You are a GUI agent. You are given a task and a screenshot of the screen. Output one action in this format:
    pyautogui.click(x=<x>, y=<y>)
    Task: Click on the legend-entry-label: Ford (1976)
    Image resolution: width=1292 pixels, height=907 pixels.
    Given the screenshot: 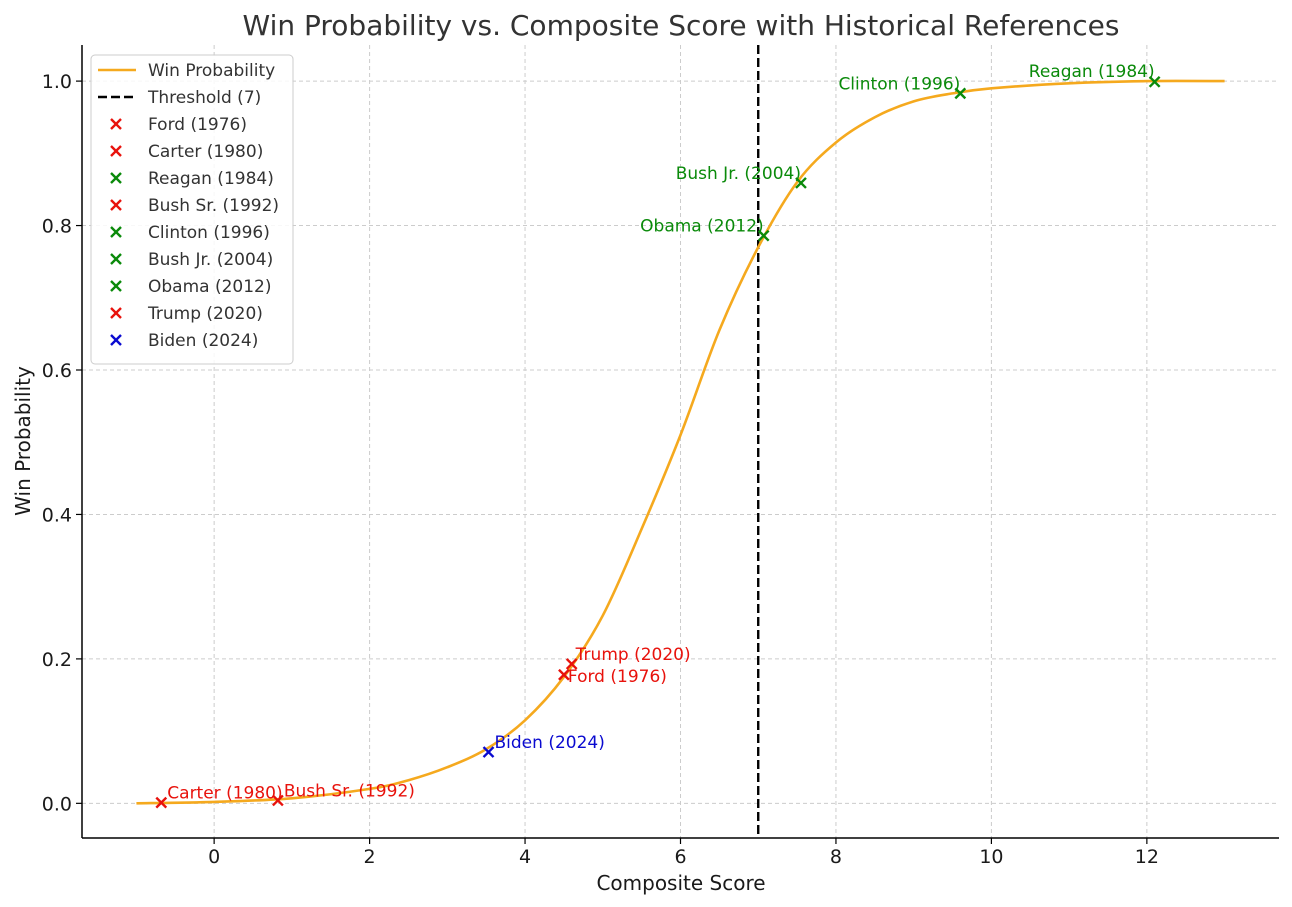 What is the action you would take?
    pyautogui.click(x=197, y=125)
    